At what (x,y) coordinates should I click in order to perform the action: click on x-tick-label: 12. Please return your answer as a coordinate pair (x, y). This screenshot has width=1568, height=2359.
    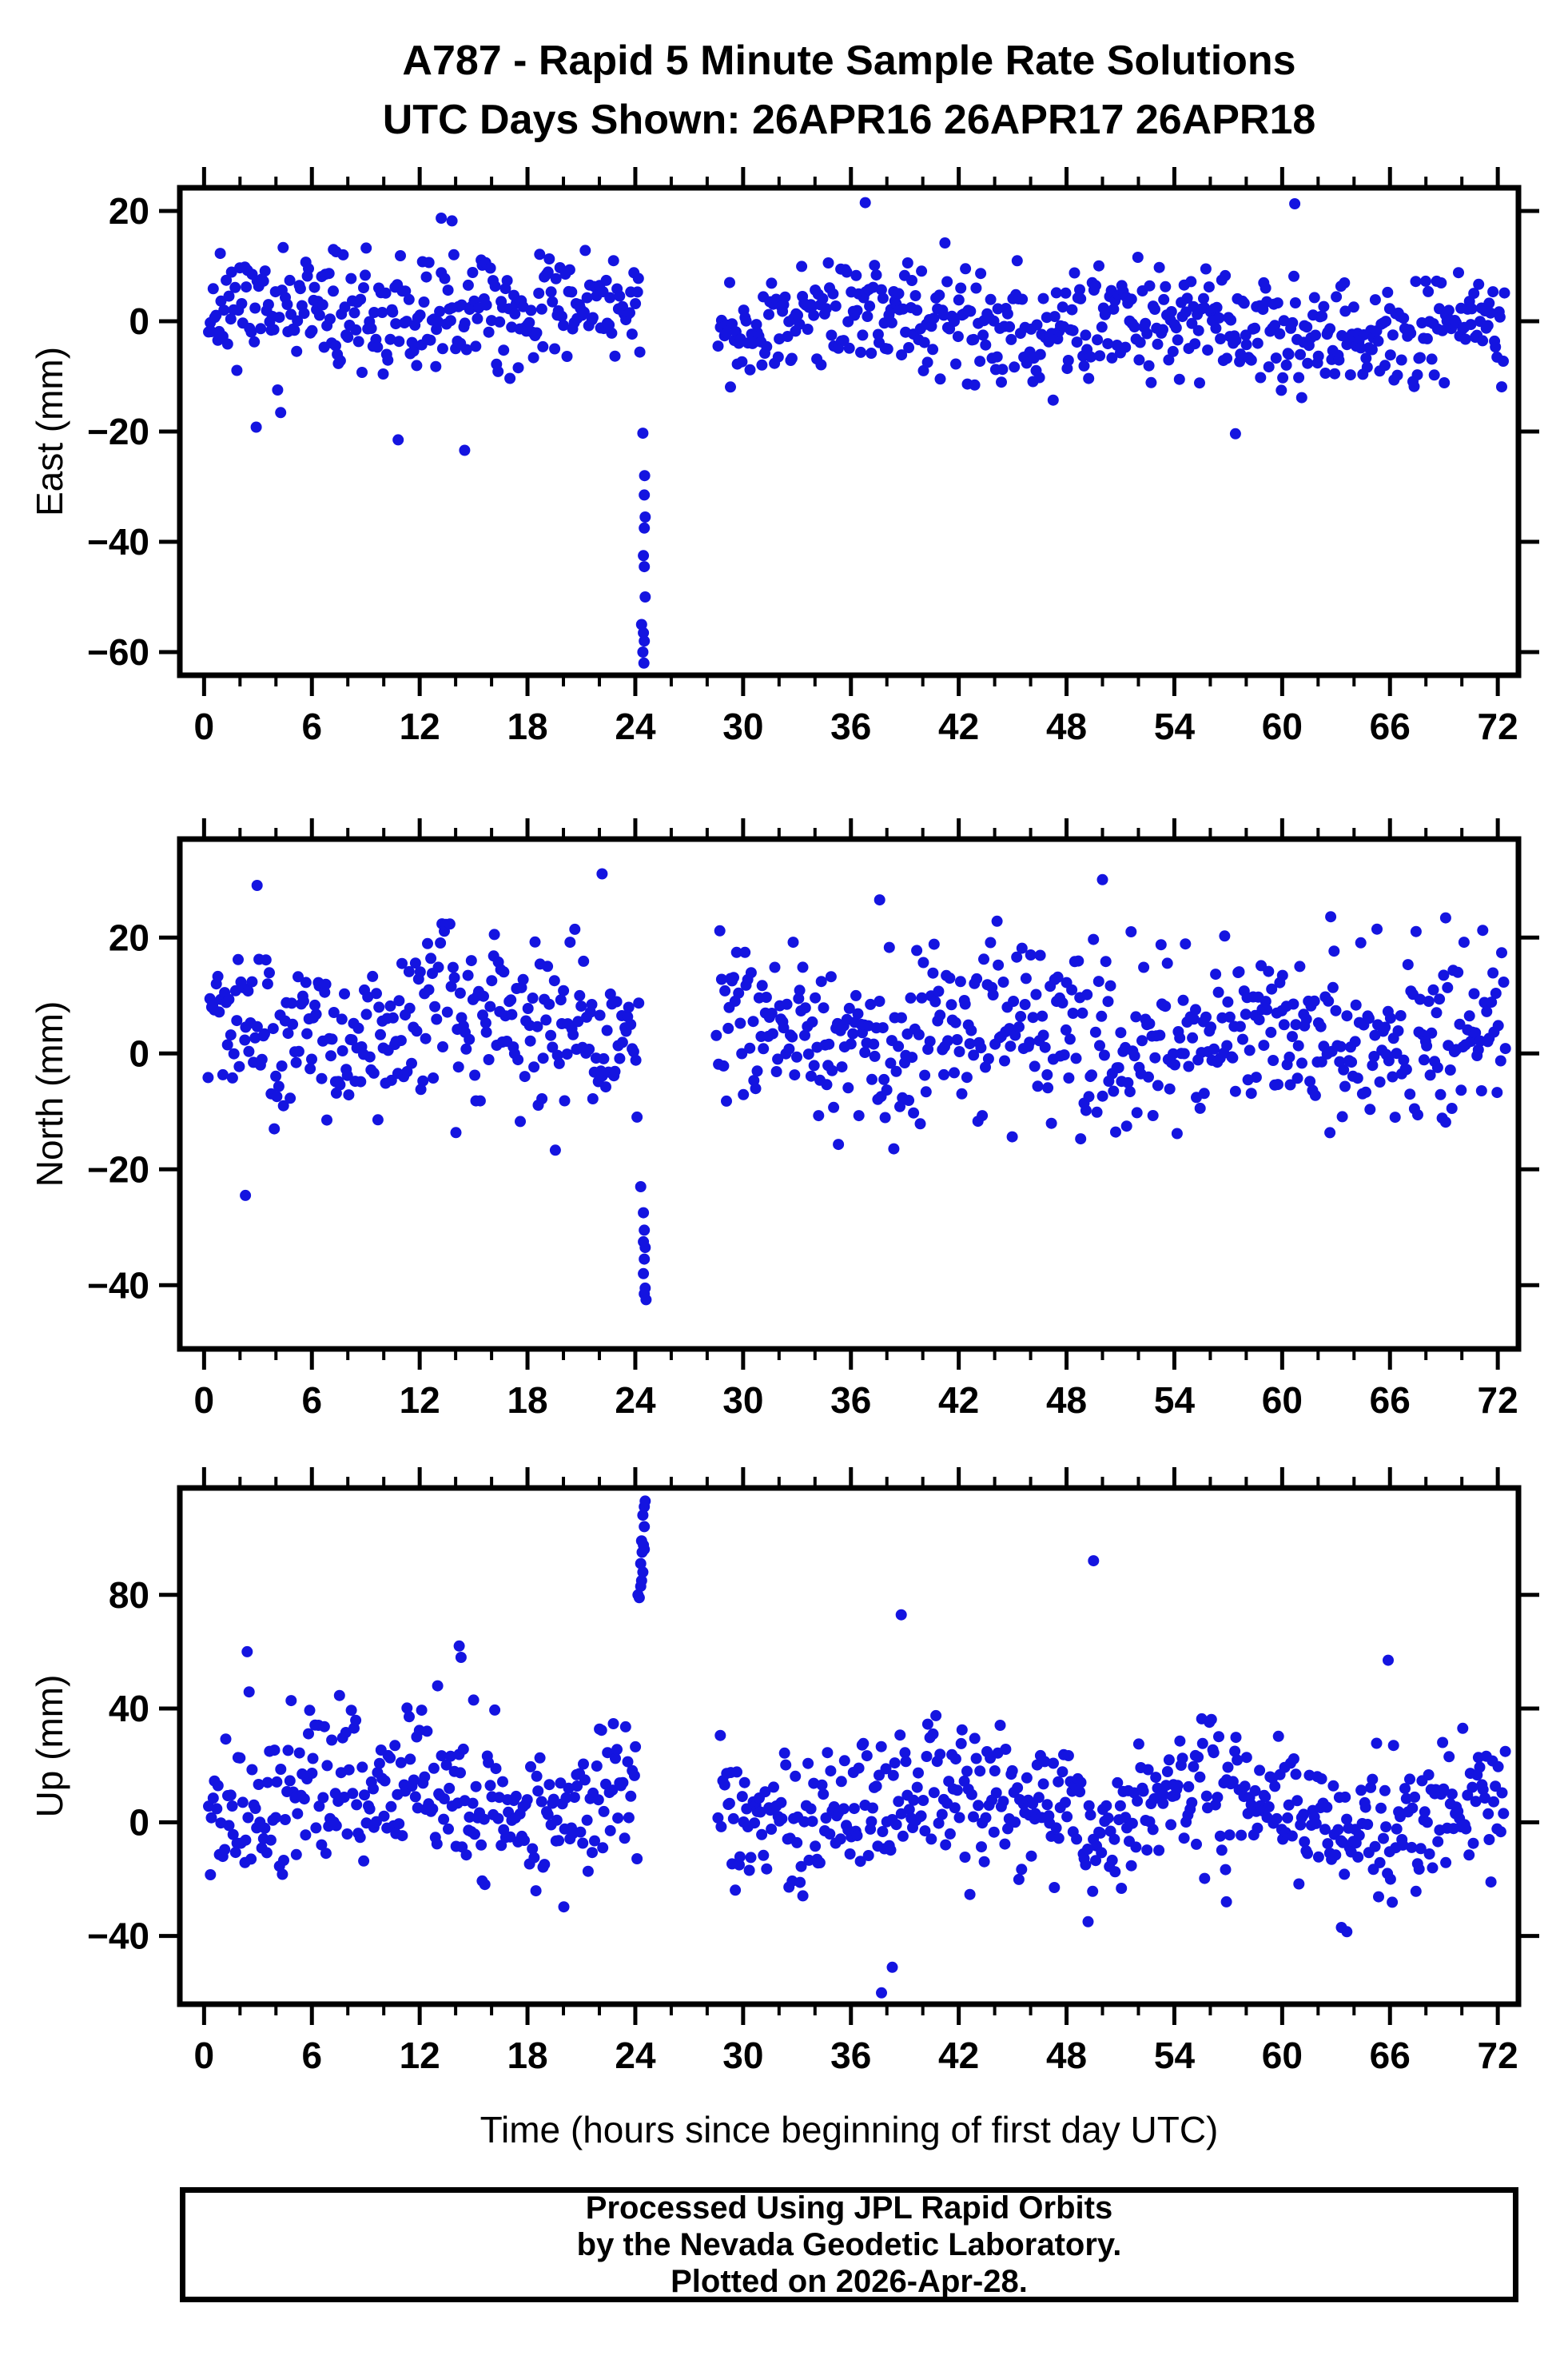
    Looking at the image, I should click on (420, 726).